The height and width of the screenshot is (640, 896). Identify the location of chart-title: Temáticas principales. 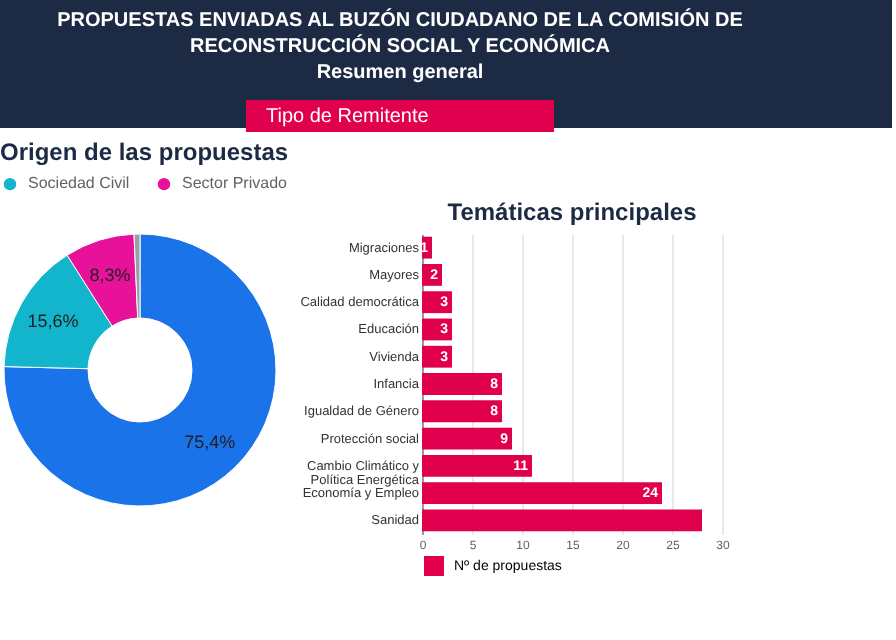
(572, 212).